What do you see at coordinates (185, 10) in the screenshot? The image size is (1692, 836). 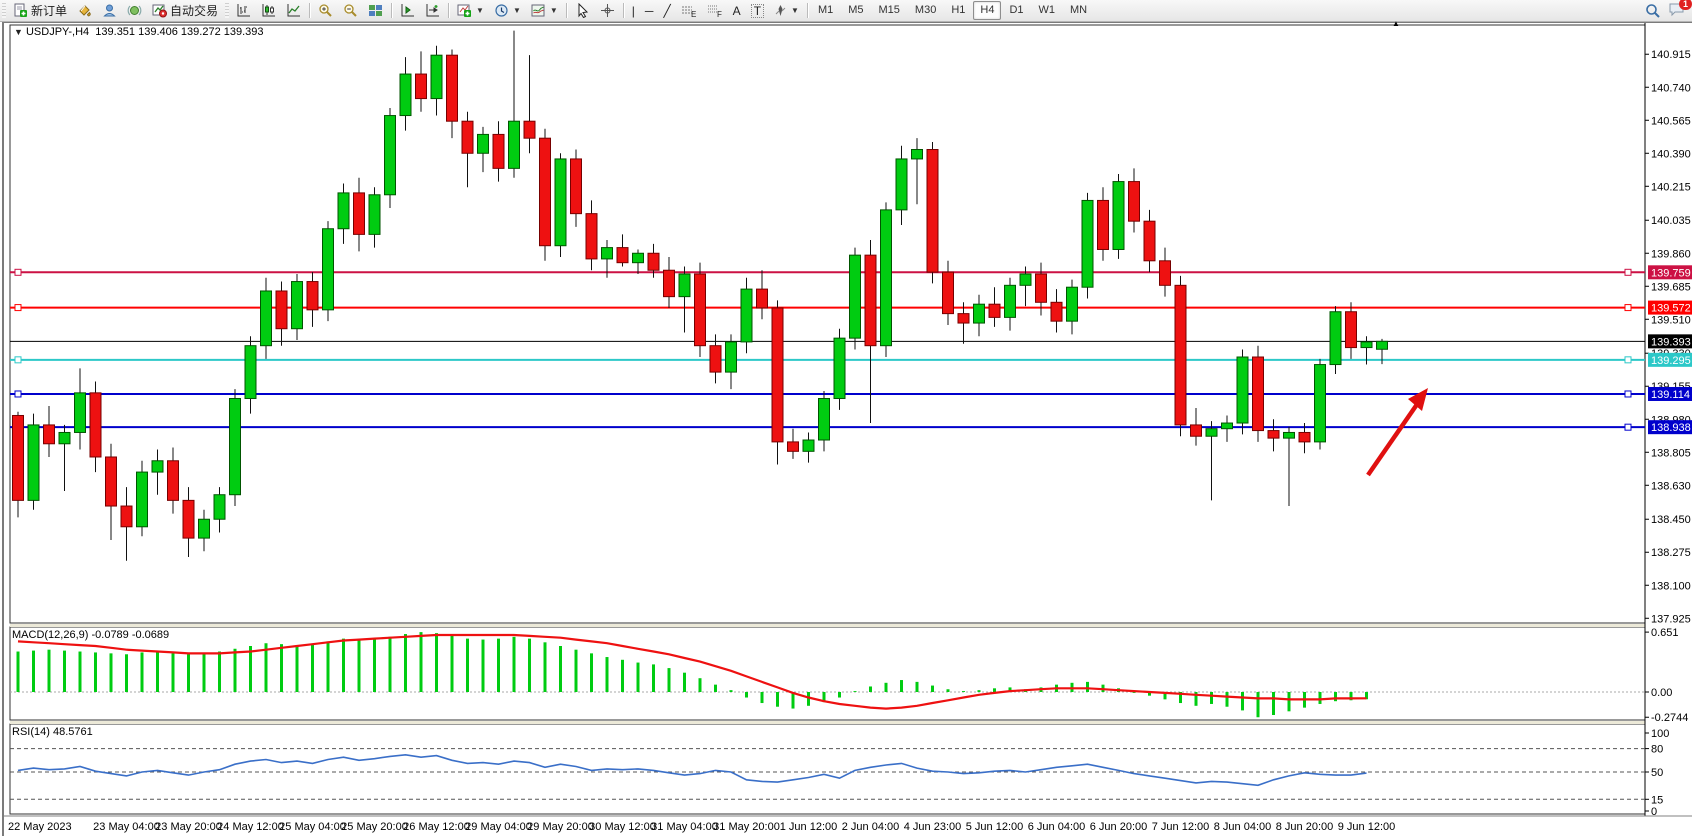 I see `autotrading-button: 自动交易` at bounding box center [185, 10].